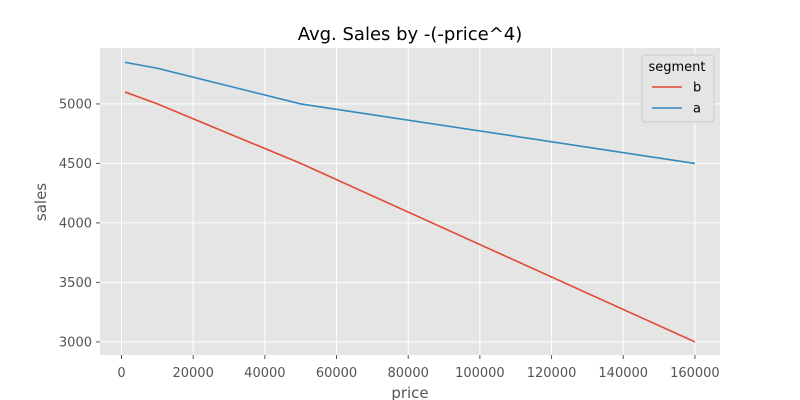  Describe the element at coordinates (336, 373) in the screenshot. I see `x-tick-label: 60000` at that location.